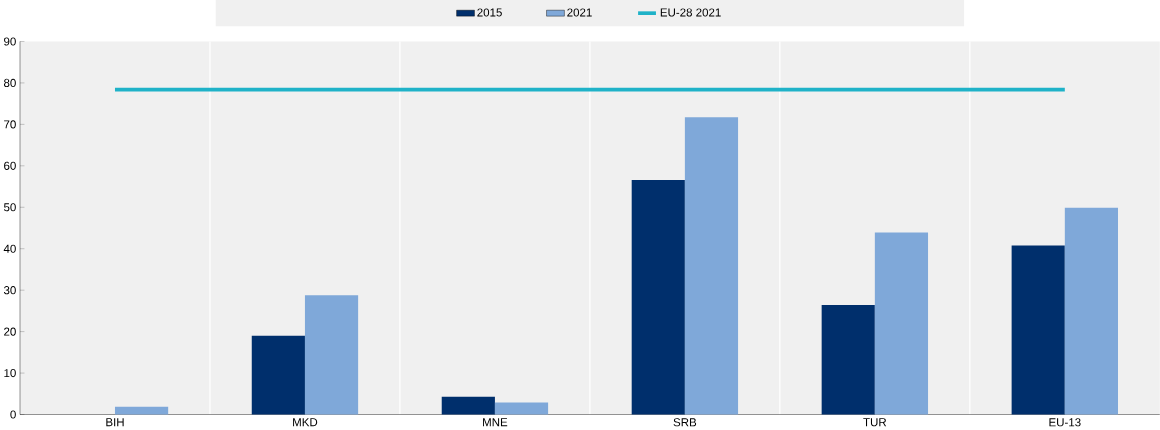 This screenshot has width=1160, height=430. I want to click on legend-label: 2021, so click(579, 12).